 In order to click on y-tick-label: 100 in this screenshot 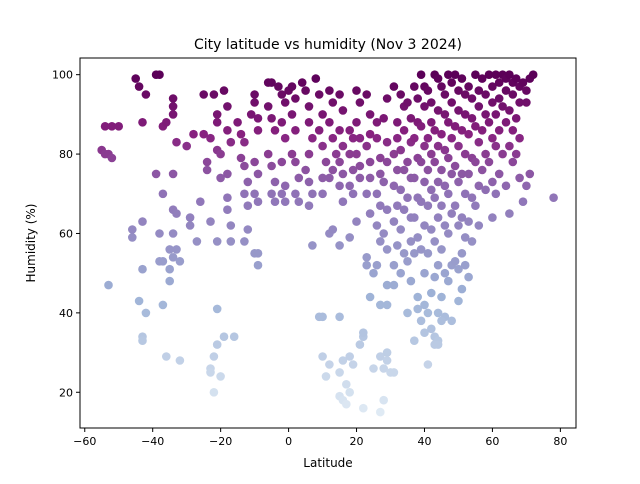, I will do `click(62, 75)`.